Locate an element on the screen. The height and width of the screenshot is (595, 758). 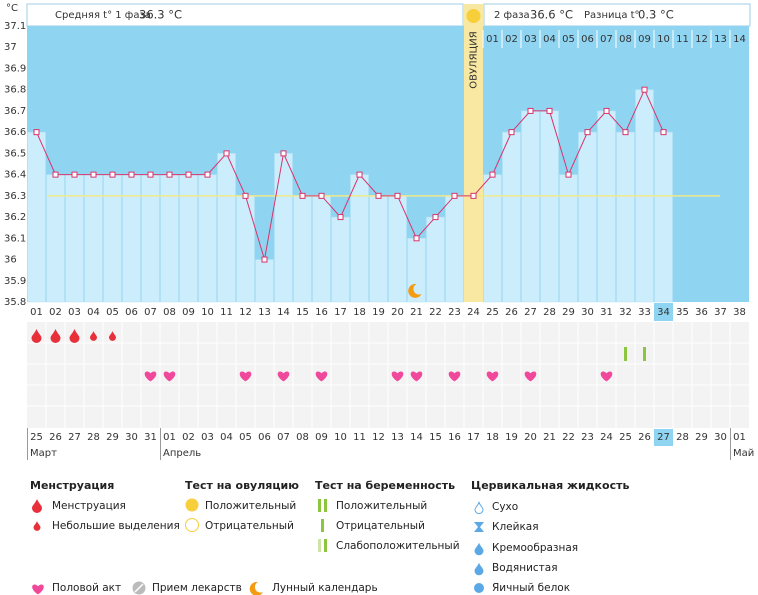
phase2-day: 12 is located at coordinates (701, 39).